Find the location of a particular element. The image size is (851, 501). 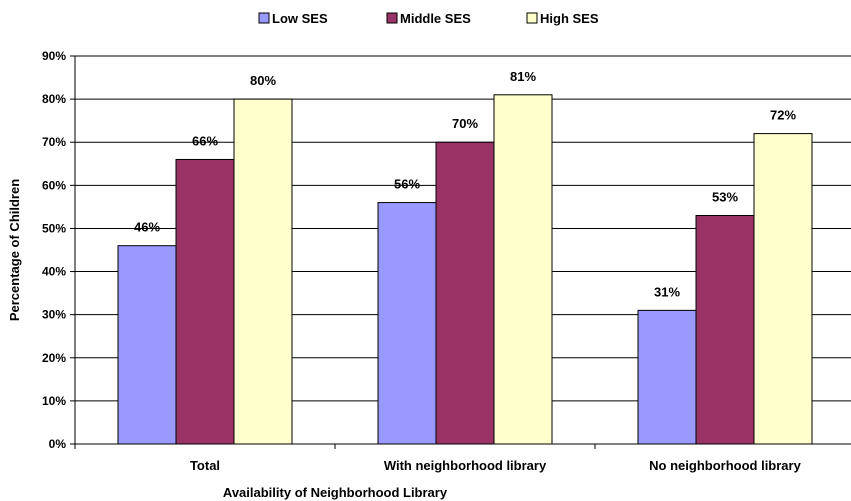

y-tick-label: 20% is located at coordinates (54, 358).